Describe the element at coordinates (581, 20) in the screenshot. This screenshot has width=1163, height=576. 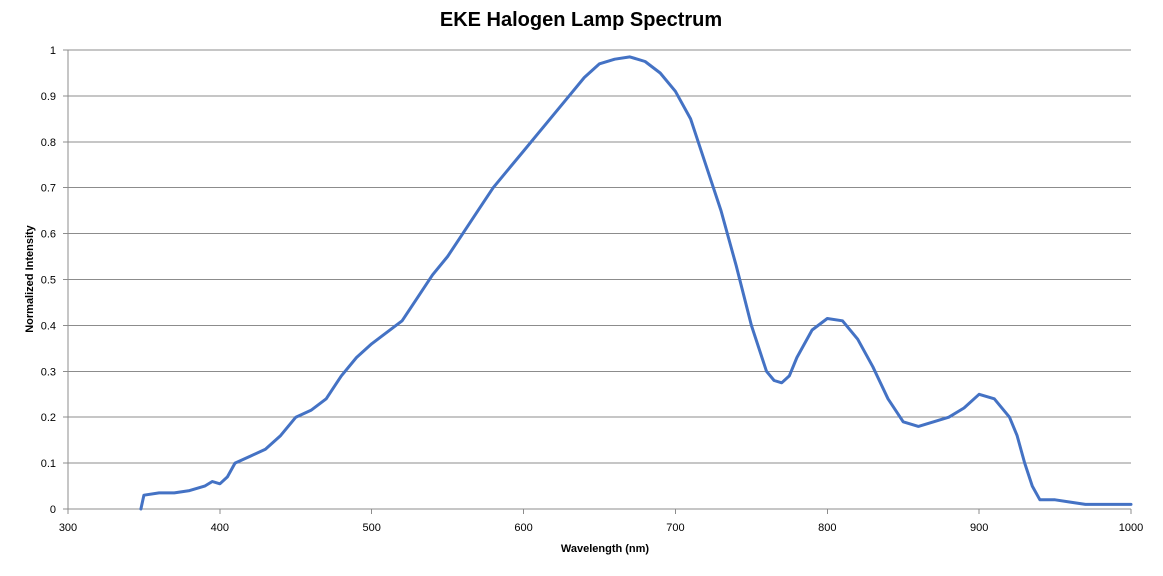
I see `chart-title: EKE Halogen Lamp Spectrum` at that location.